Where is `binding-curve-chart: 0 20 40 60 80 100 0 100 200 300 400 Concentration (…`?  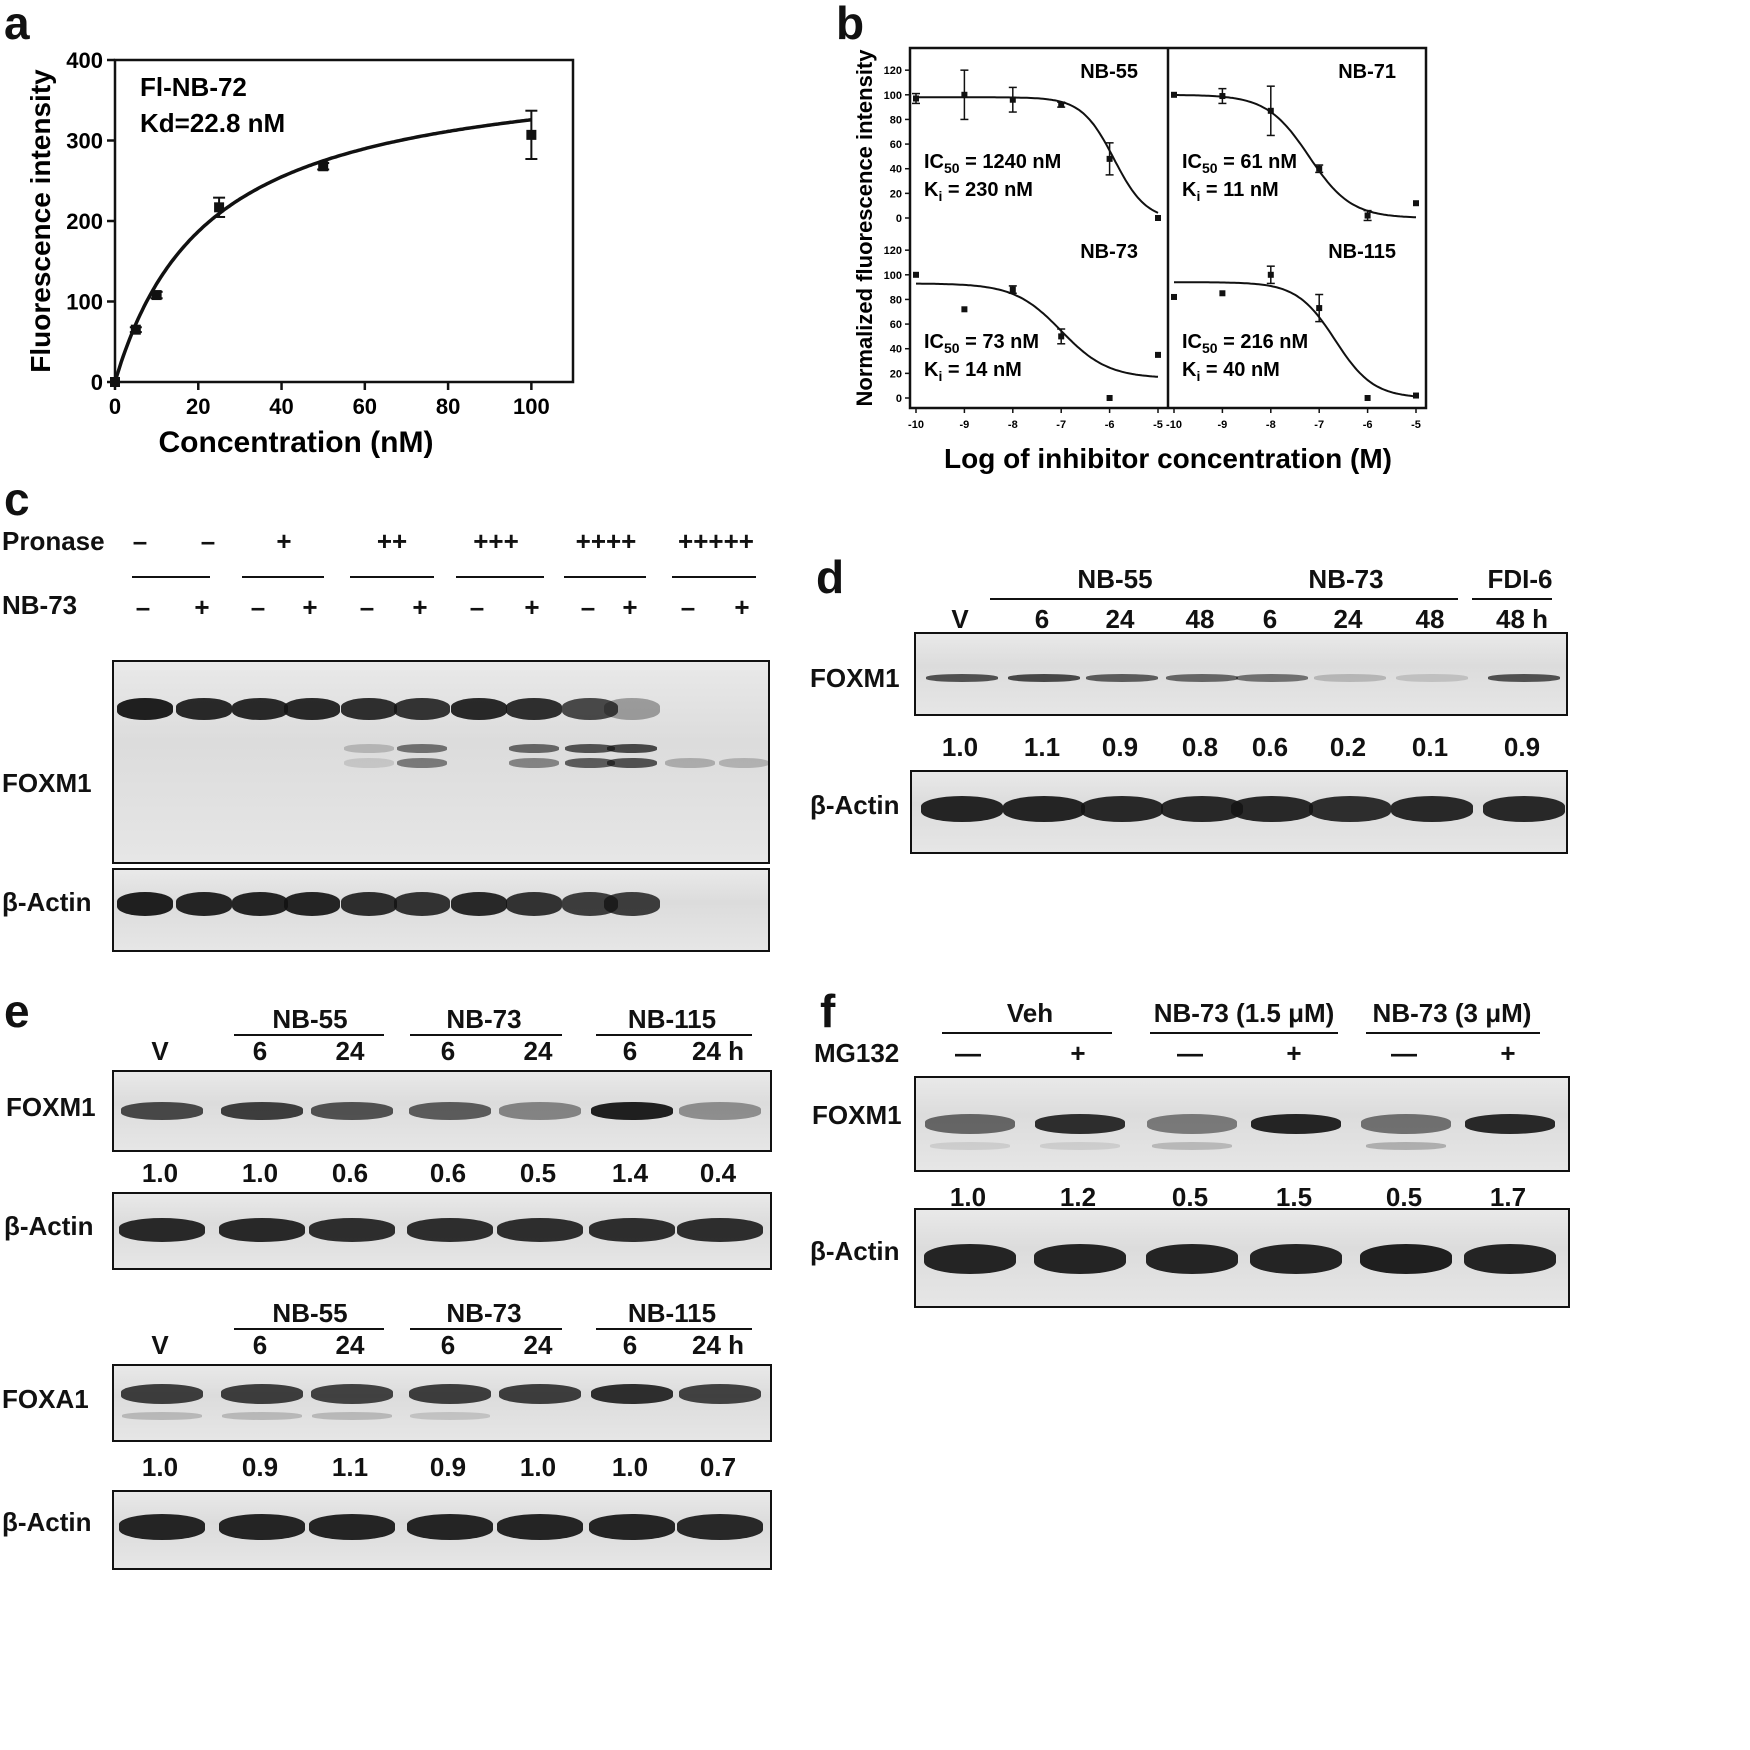
binding-curve-chart: 0 20 40 60 80 100 0 100 200 300 400 Concentration (… is located at coordinates (300, 253).